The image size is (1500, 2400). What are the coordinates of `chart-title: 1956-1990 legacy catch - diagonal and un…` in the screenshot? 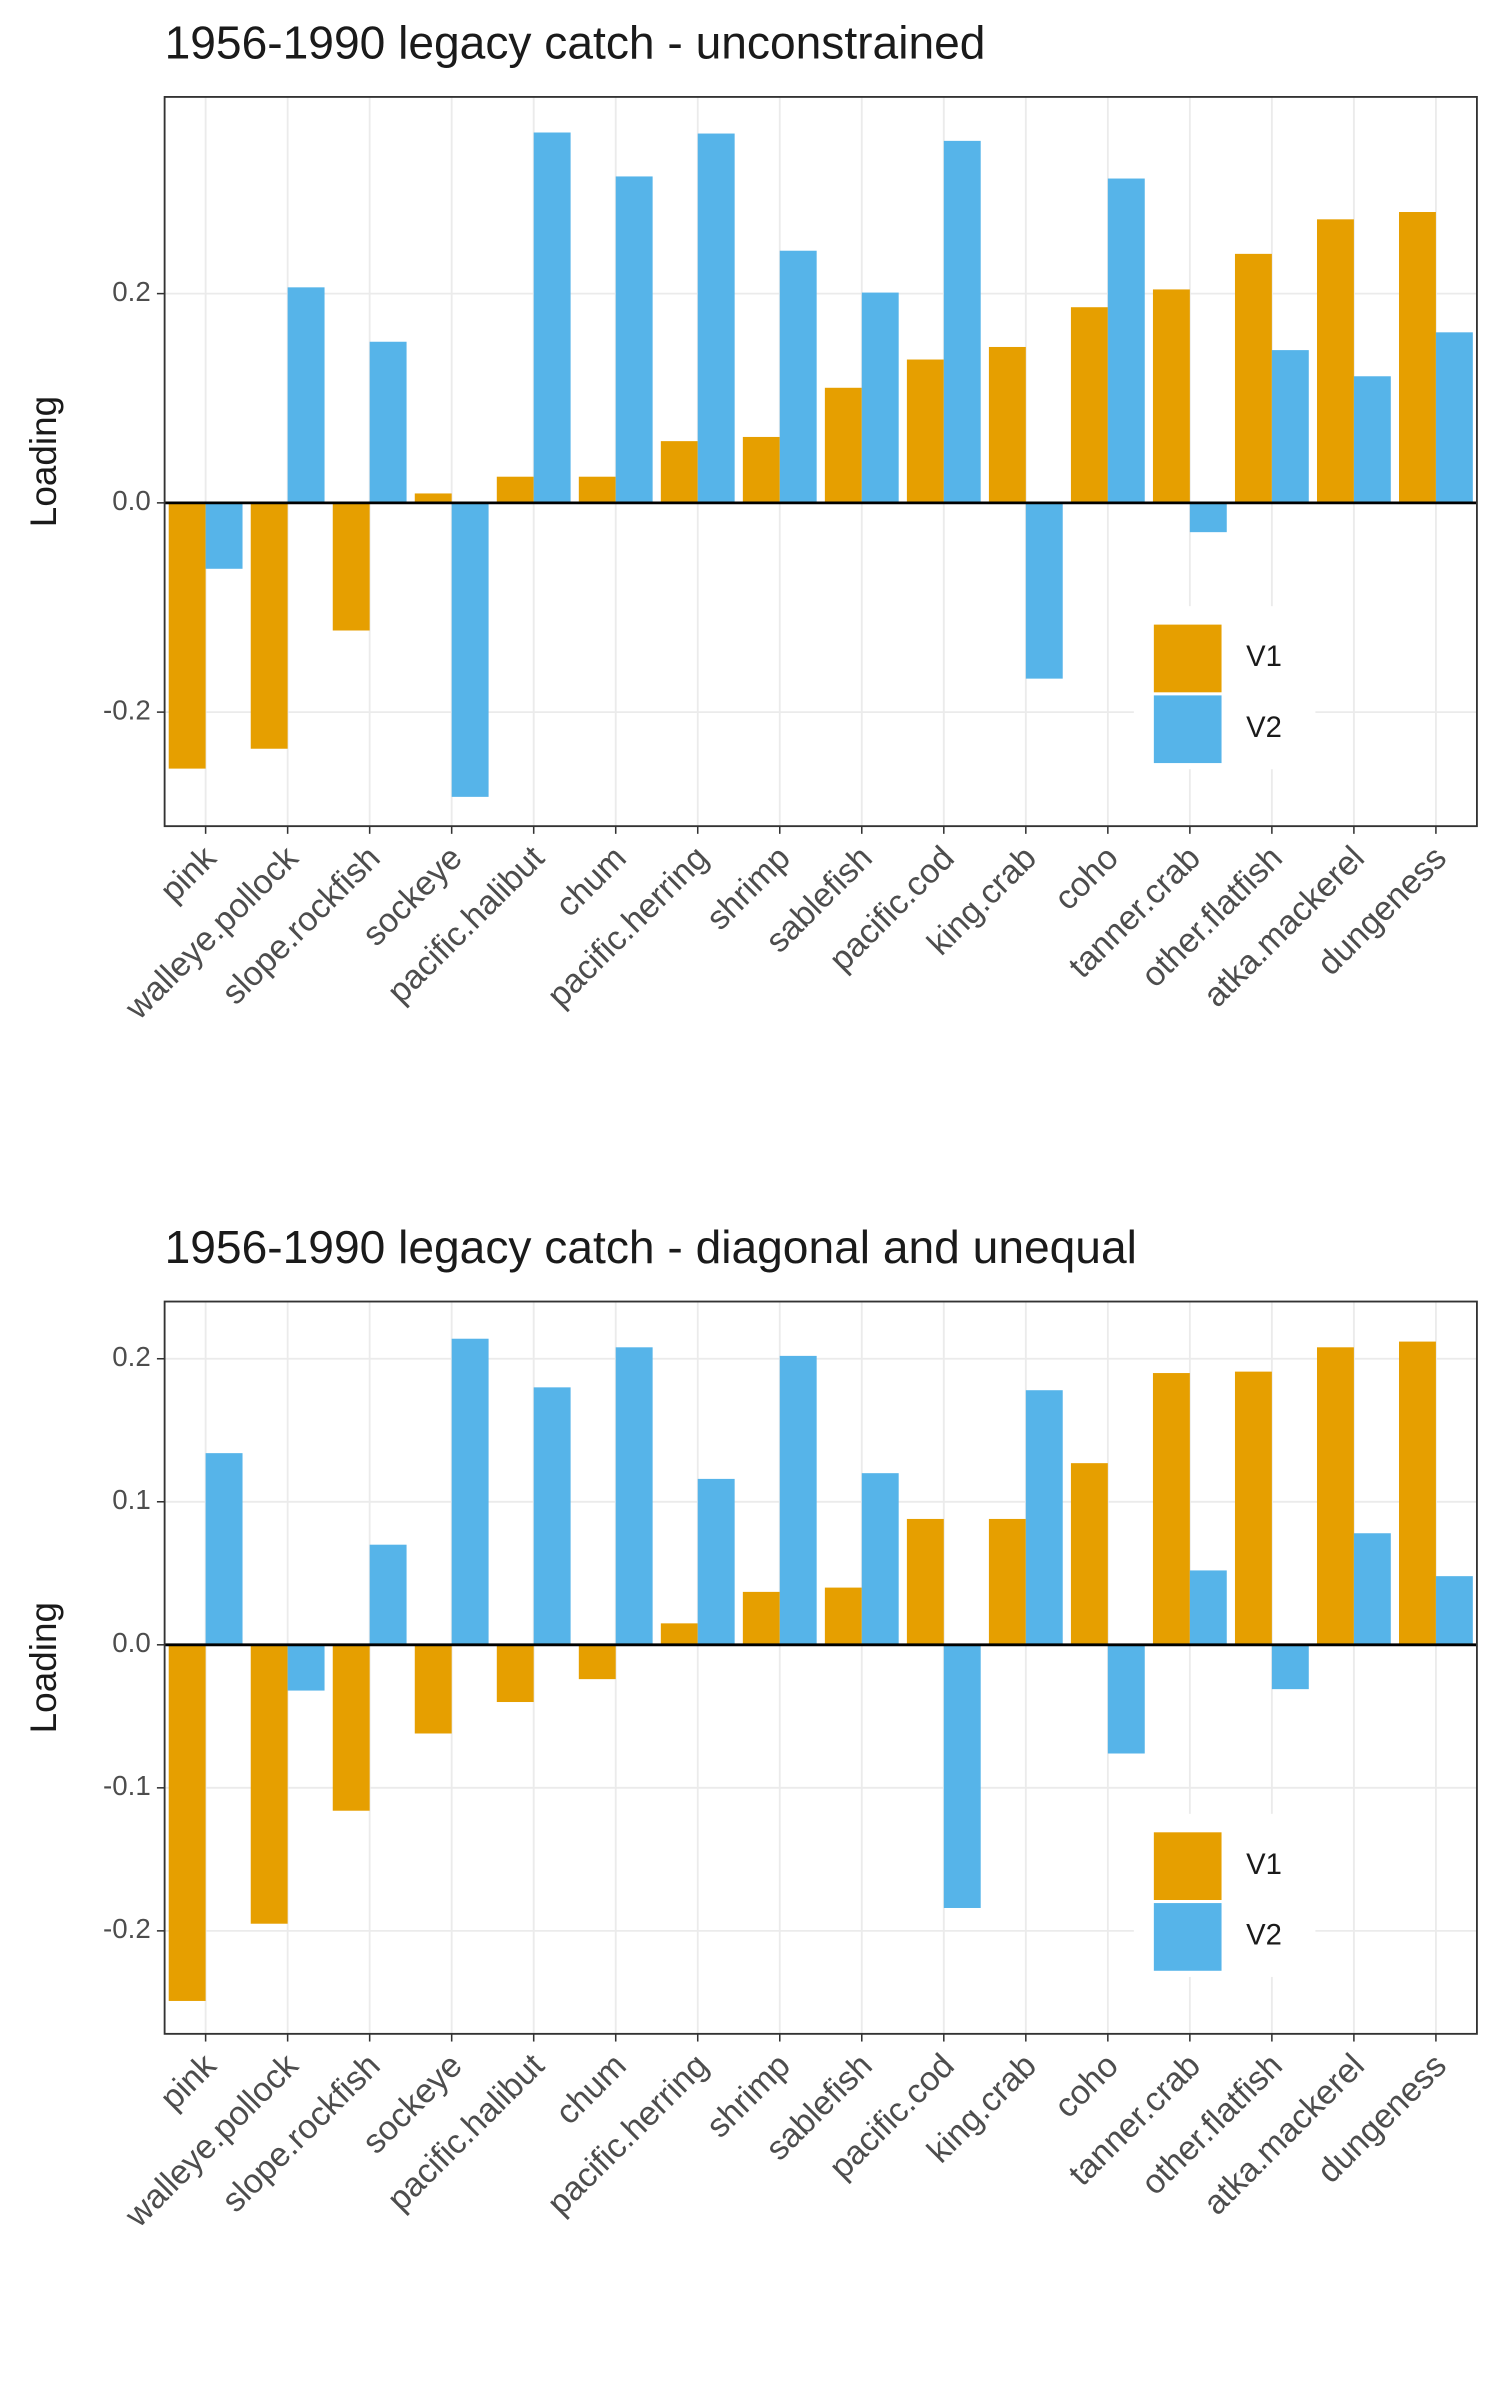 It's located at (651, 1247).